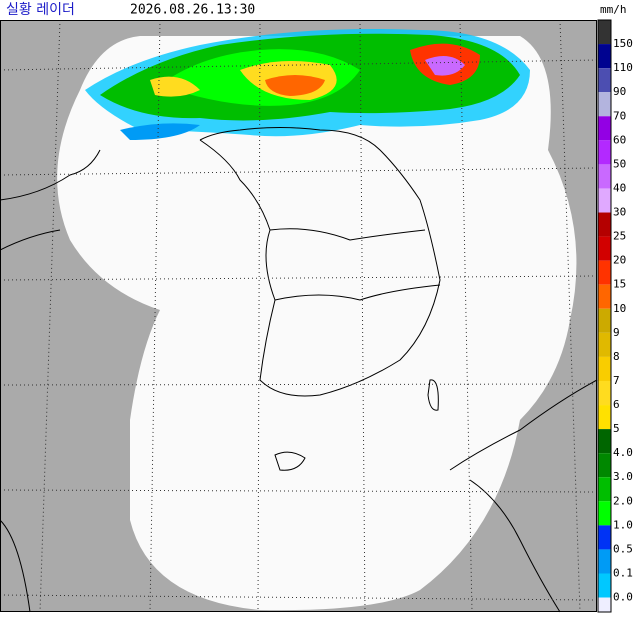 The width and height of the screenshot is (635, 624). Describe the element at coordinates (623, 452) in the screenshot. I see `legend-label: 4.0` at that location.